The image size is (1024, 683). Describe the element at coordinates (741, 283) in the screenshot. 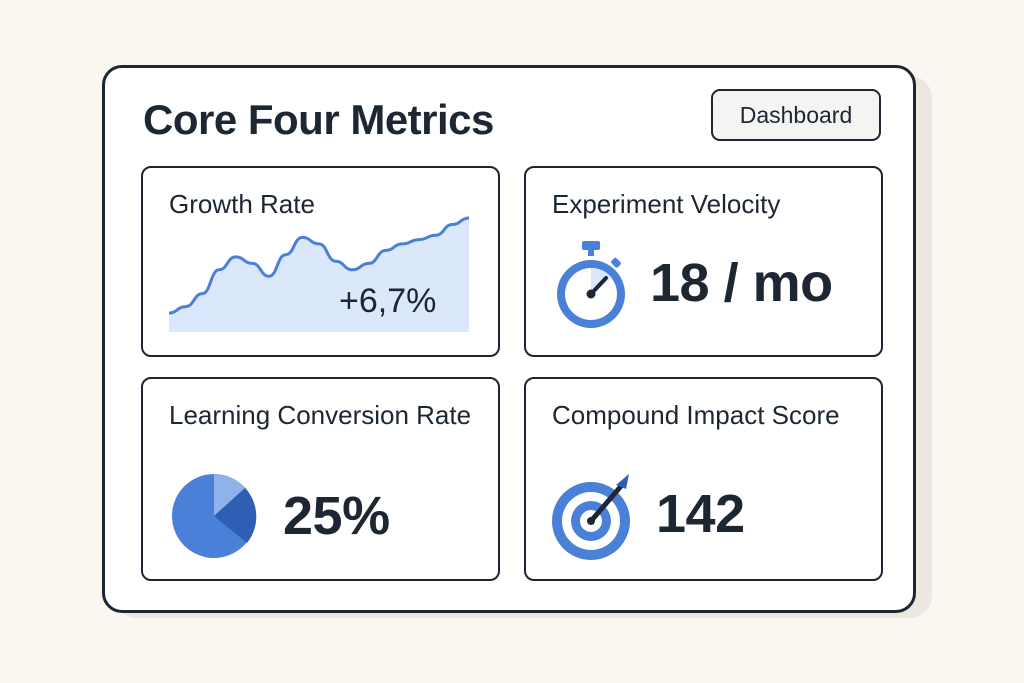

I see `experiment-velocity-value: 18 / mo` at that location.